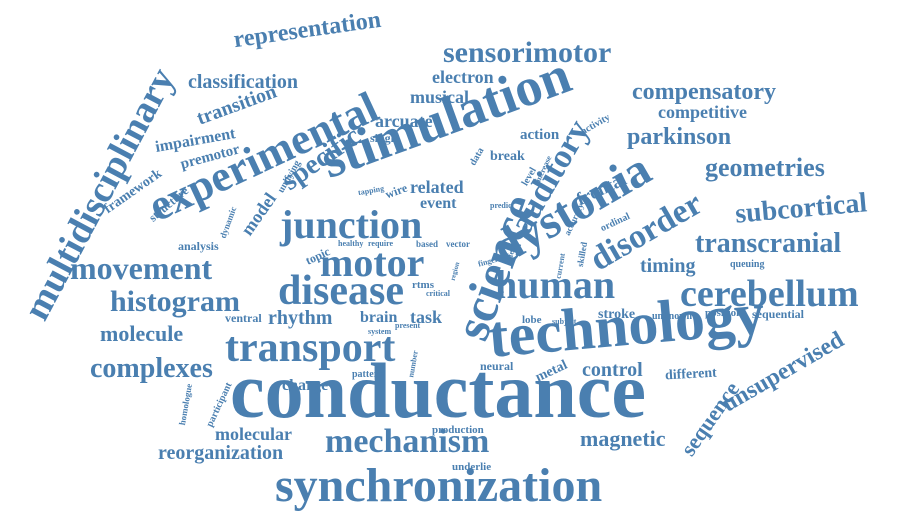  Describe the element at coordinates (427, 244) in the screenshot. I see `word-based: based` at that location.